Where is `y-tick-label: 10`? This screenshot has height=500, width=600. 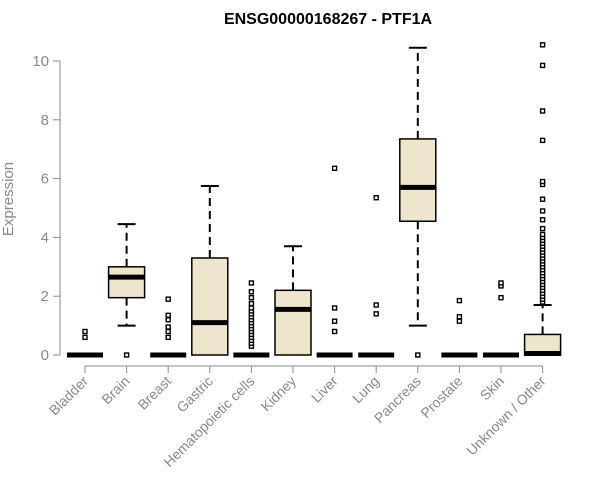 y-tick-label: 10 is located at coordinates (40, 61).